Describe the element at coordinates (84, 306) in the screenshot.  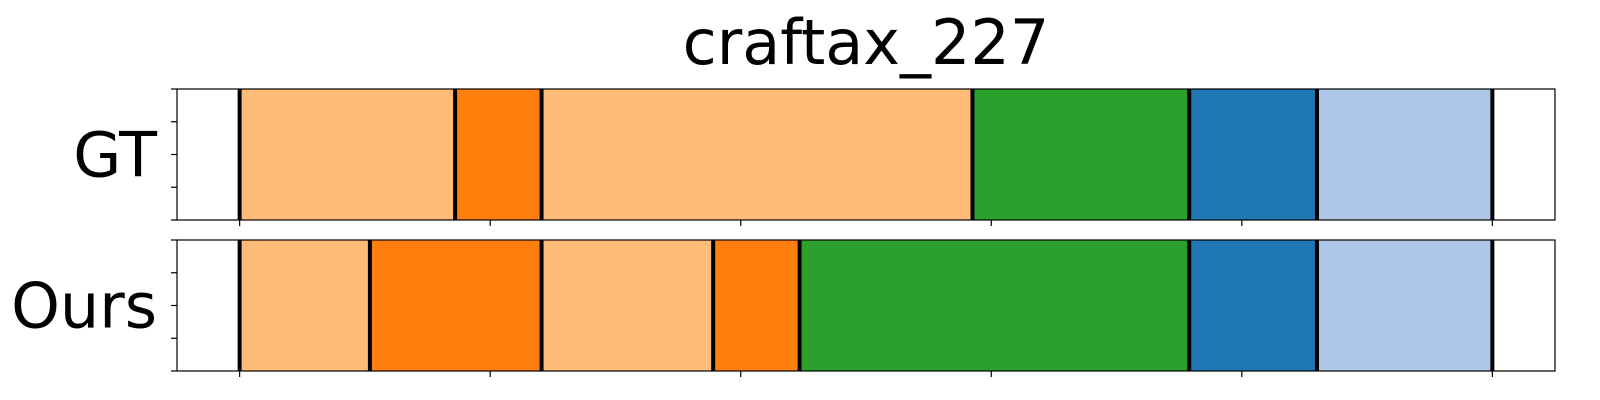
I see `row-label-ours: Ours` at that location.